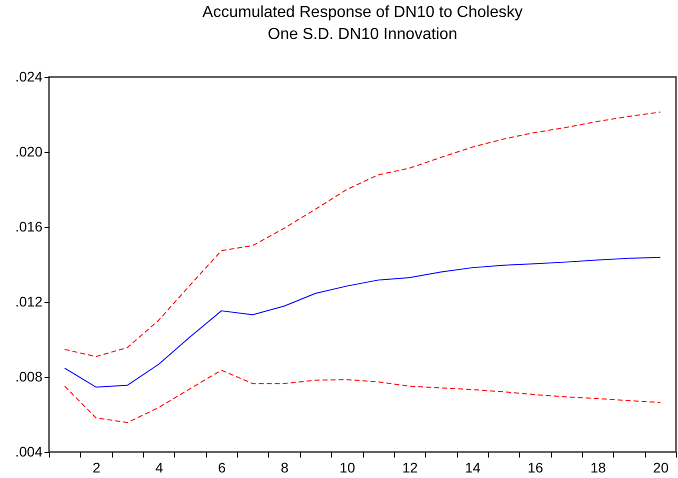 The image size is (678, 478). I want to click on y-tick-label: .016, so click(29, 226).